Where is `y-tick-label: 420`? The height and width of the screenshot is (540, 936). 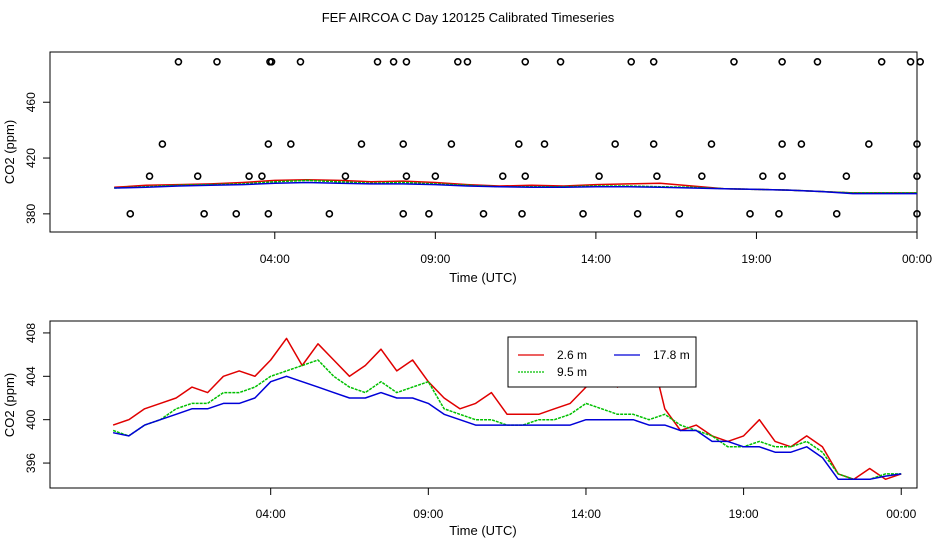
y-tick-label: 420 is located at coordinates (31, 158).